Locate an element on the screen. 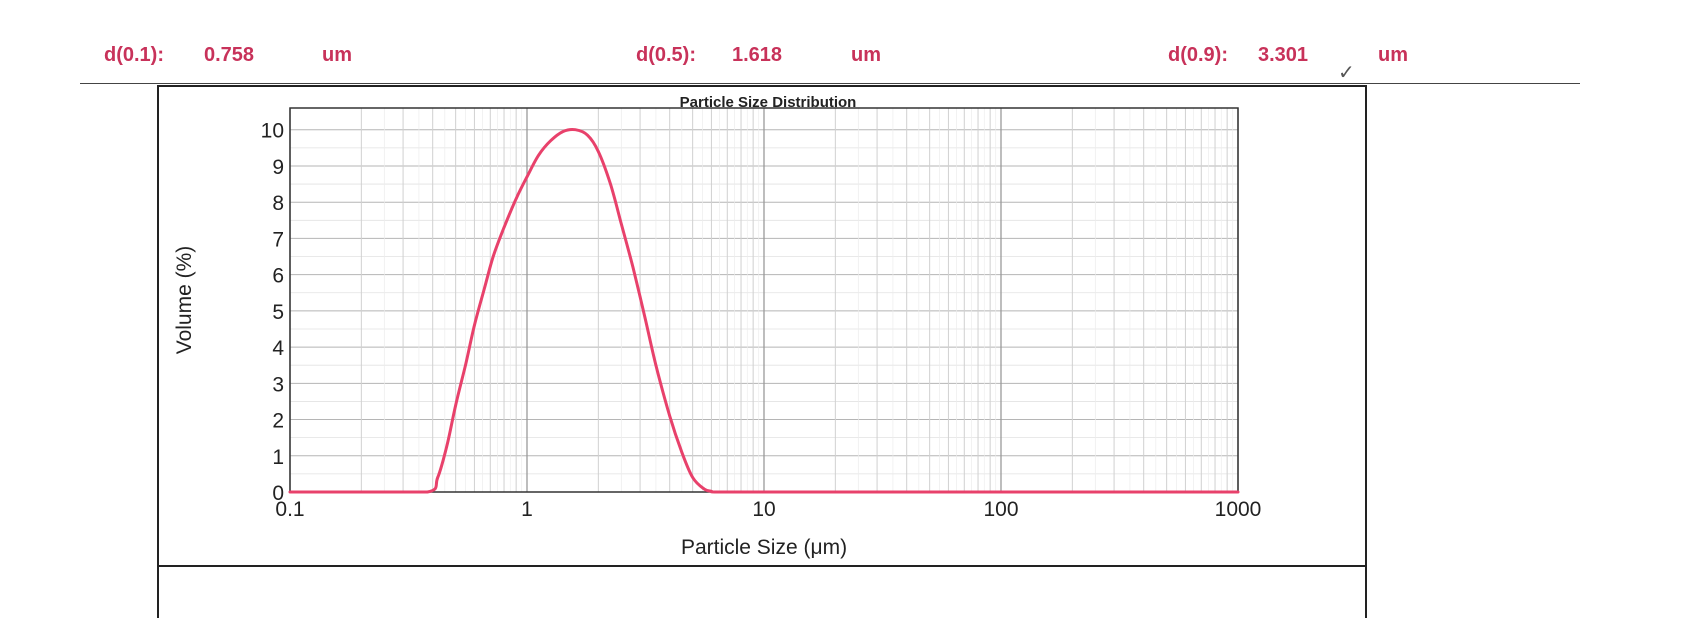  stat-d10-value: 0.758 is located at coordinates (229, 55).